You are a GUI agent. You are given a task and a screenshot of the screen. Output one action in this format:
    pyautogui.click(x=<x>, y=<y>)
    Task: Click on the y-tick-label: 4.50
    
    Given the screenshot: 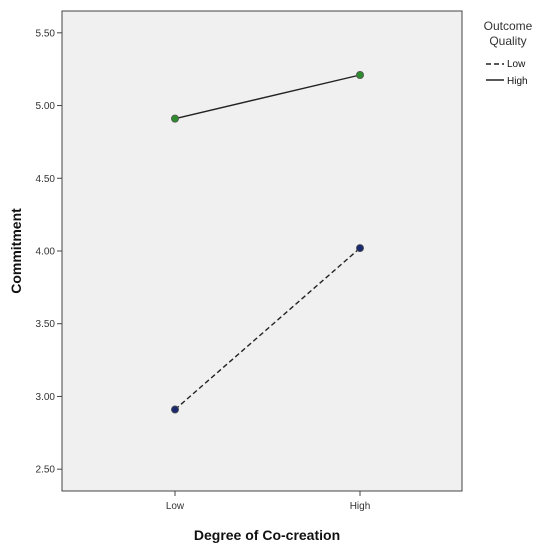 What is the action you would take?
    pyautogui.click(x=46, y=179)
    